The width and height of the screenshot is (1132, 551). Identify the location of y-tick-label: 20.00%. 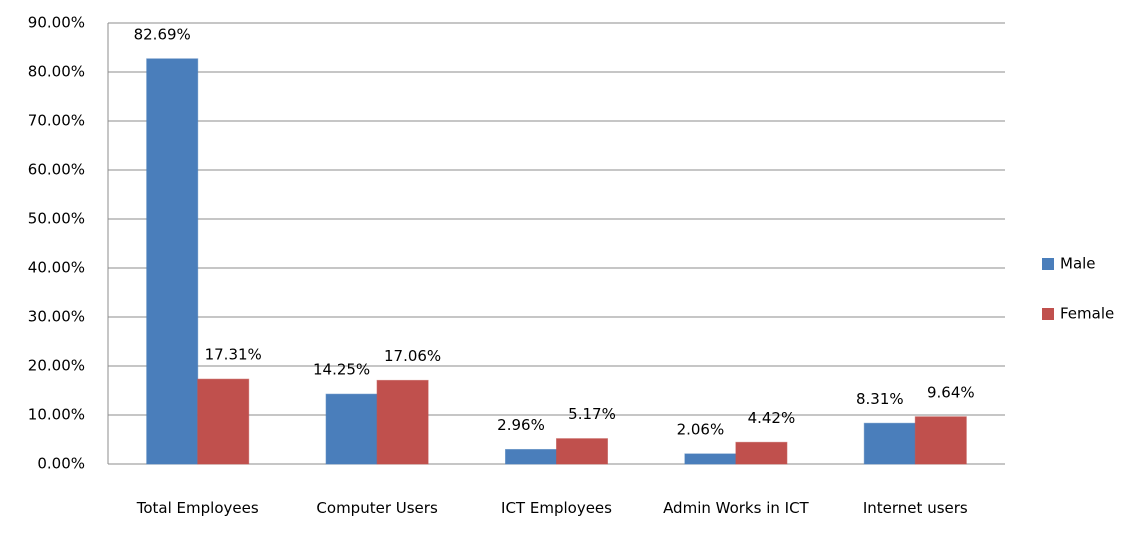
(56, 366).